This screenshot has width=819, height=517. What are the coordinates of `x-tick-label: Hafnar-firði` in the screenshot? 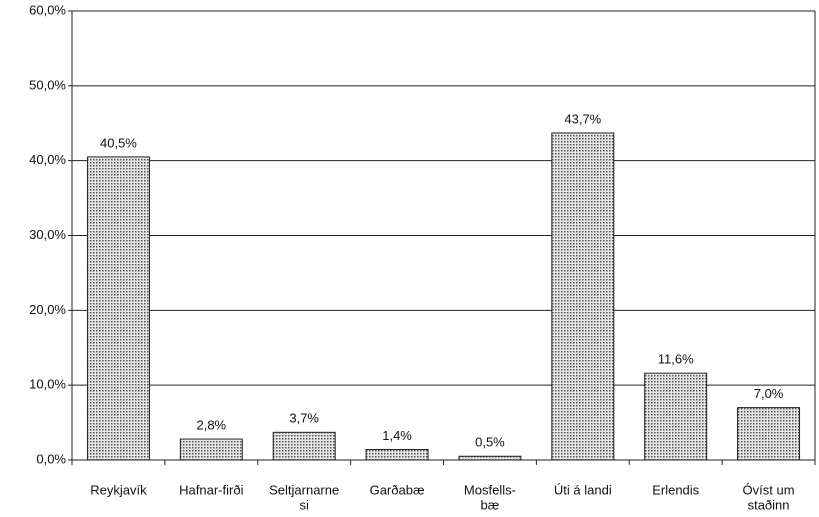 It's located at (211, 489).